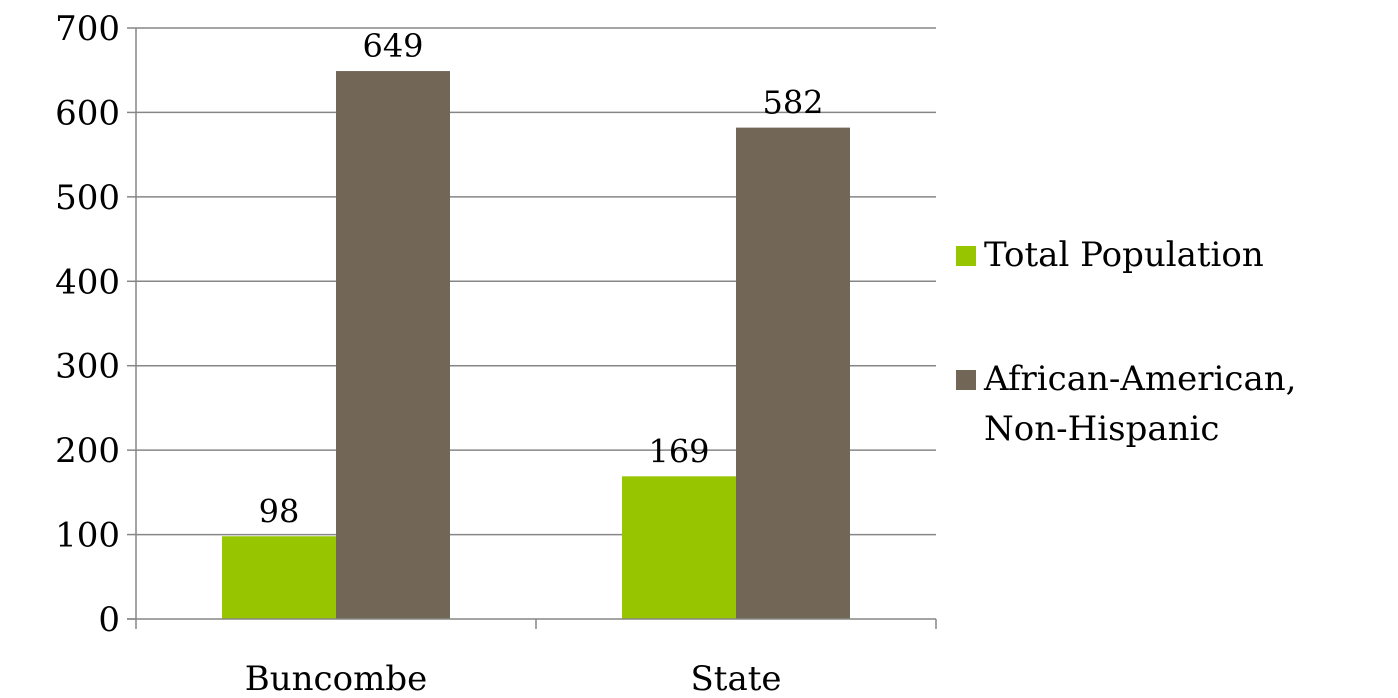 The image size is (1398, 698). I want to click on x-tick-label: State, so click(735, 678).